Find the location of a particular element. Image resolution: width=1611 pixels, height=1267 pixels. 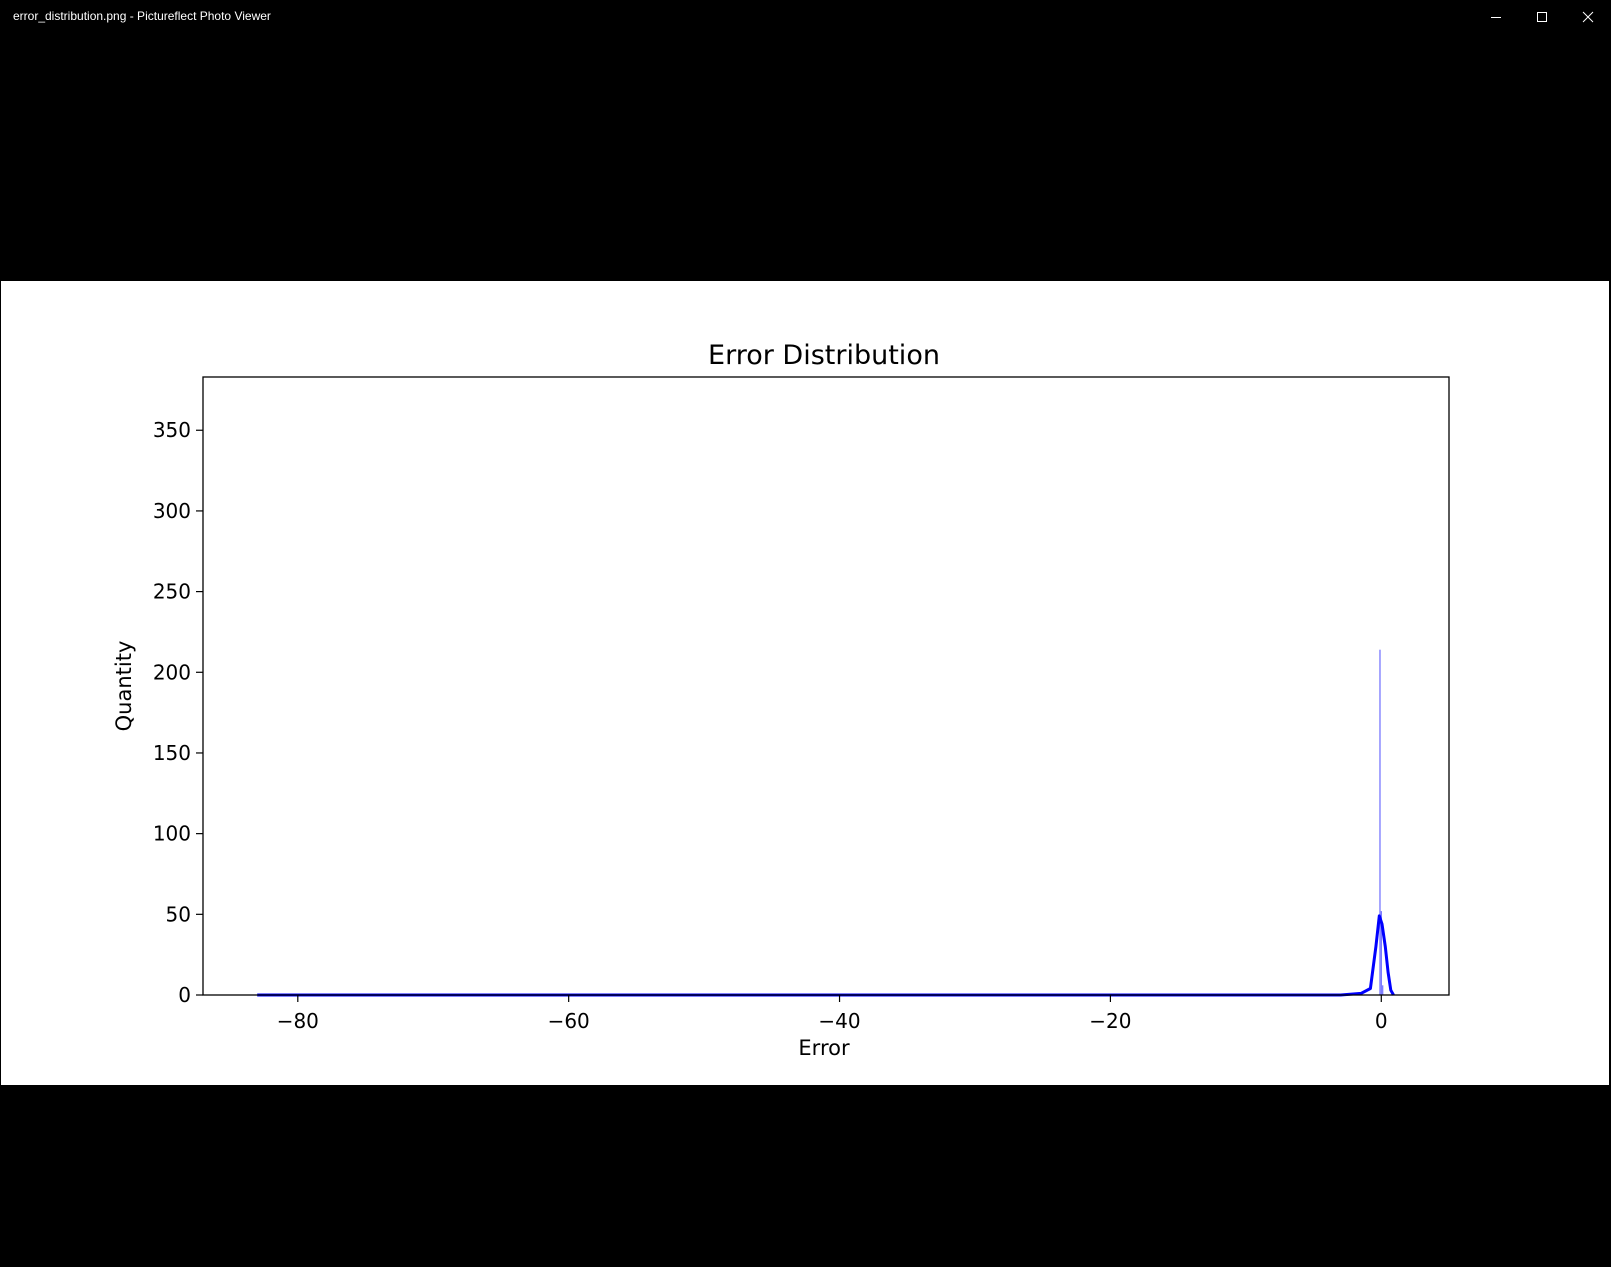

histogram-bars is located at coordinates (1381, 822).